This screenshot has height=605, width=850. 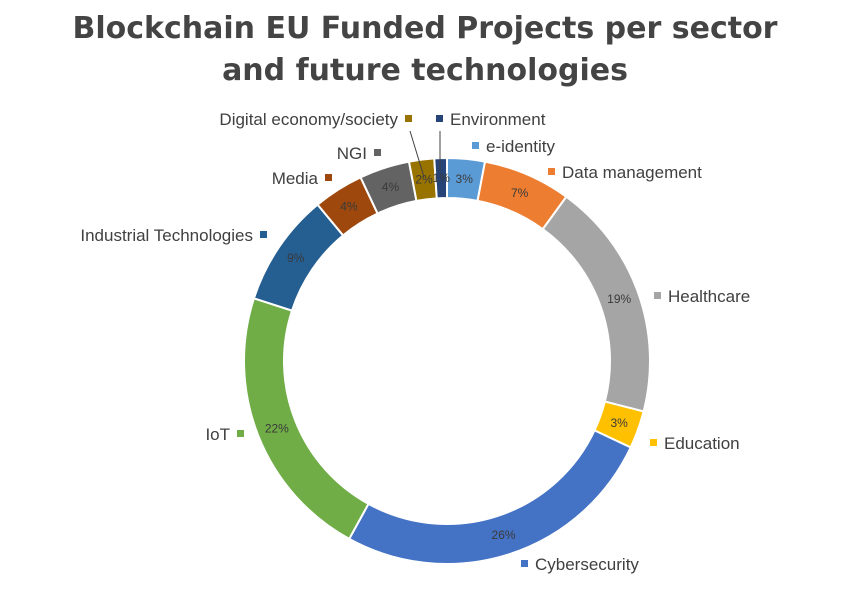 What do you see at coordinates (702, 443) in the screenshot?
I see `category-label-education: Education` at bounding box center [702, 443].